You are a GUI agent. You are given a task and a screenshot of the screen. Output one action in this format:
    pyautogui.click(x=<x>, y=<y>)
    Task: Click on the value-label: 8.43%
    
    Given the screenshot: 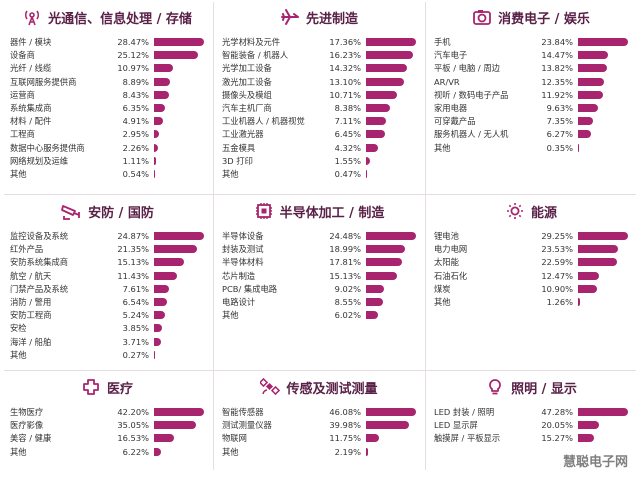 What is the action you would take?
    pyautogui.click(x=135, y=94)
    